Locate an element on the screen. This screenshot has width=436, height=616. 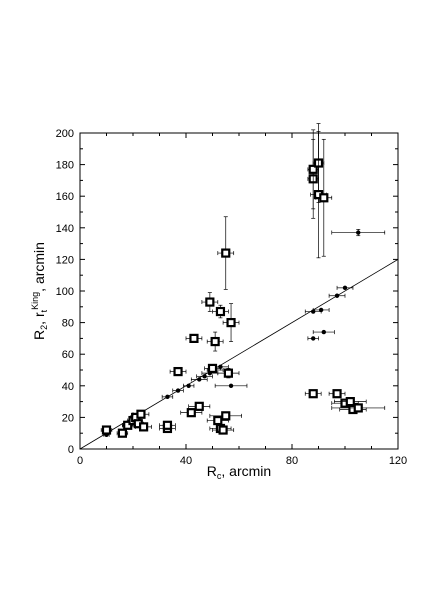
x-tick-label: 0 is located at coordinates (80, 461).